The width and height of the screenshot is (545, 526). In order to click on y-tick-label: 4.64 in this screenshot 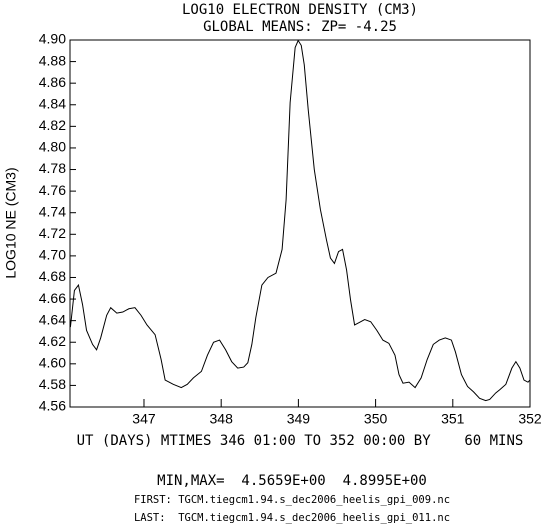, I will do `click(52, 319)`.